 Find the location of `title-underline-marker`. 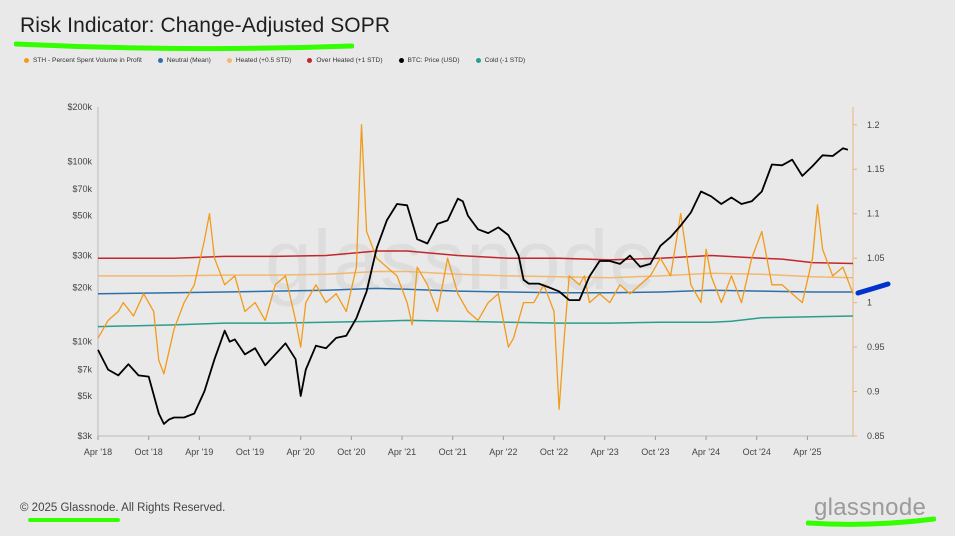

title-underline-marker is located at coordinates (184, 46).